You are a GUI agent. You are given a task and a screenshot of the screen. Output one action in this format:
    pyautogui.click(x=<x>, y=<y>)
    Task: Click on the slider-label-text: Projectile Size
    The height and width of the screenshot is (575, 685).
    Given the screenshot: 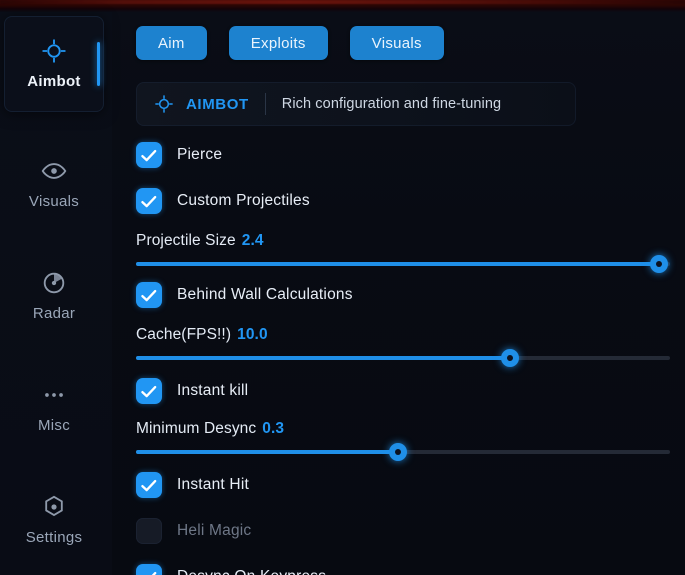 What is the action you would take?
    pyautogui.click(x=186, y=240)
    